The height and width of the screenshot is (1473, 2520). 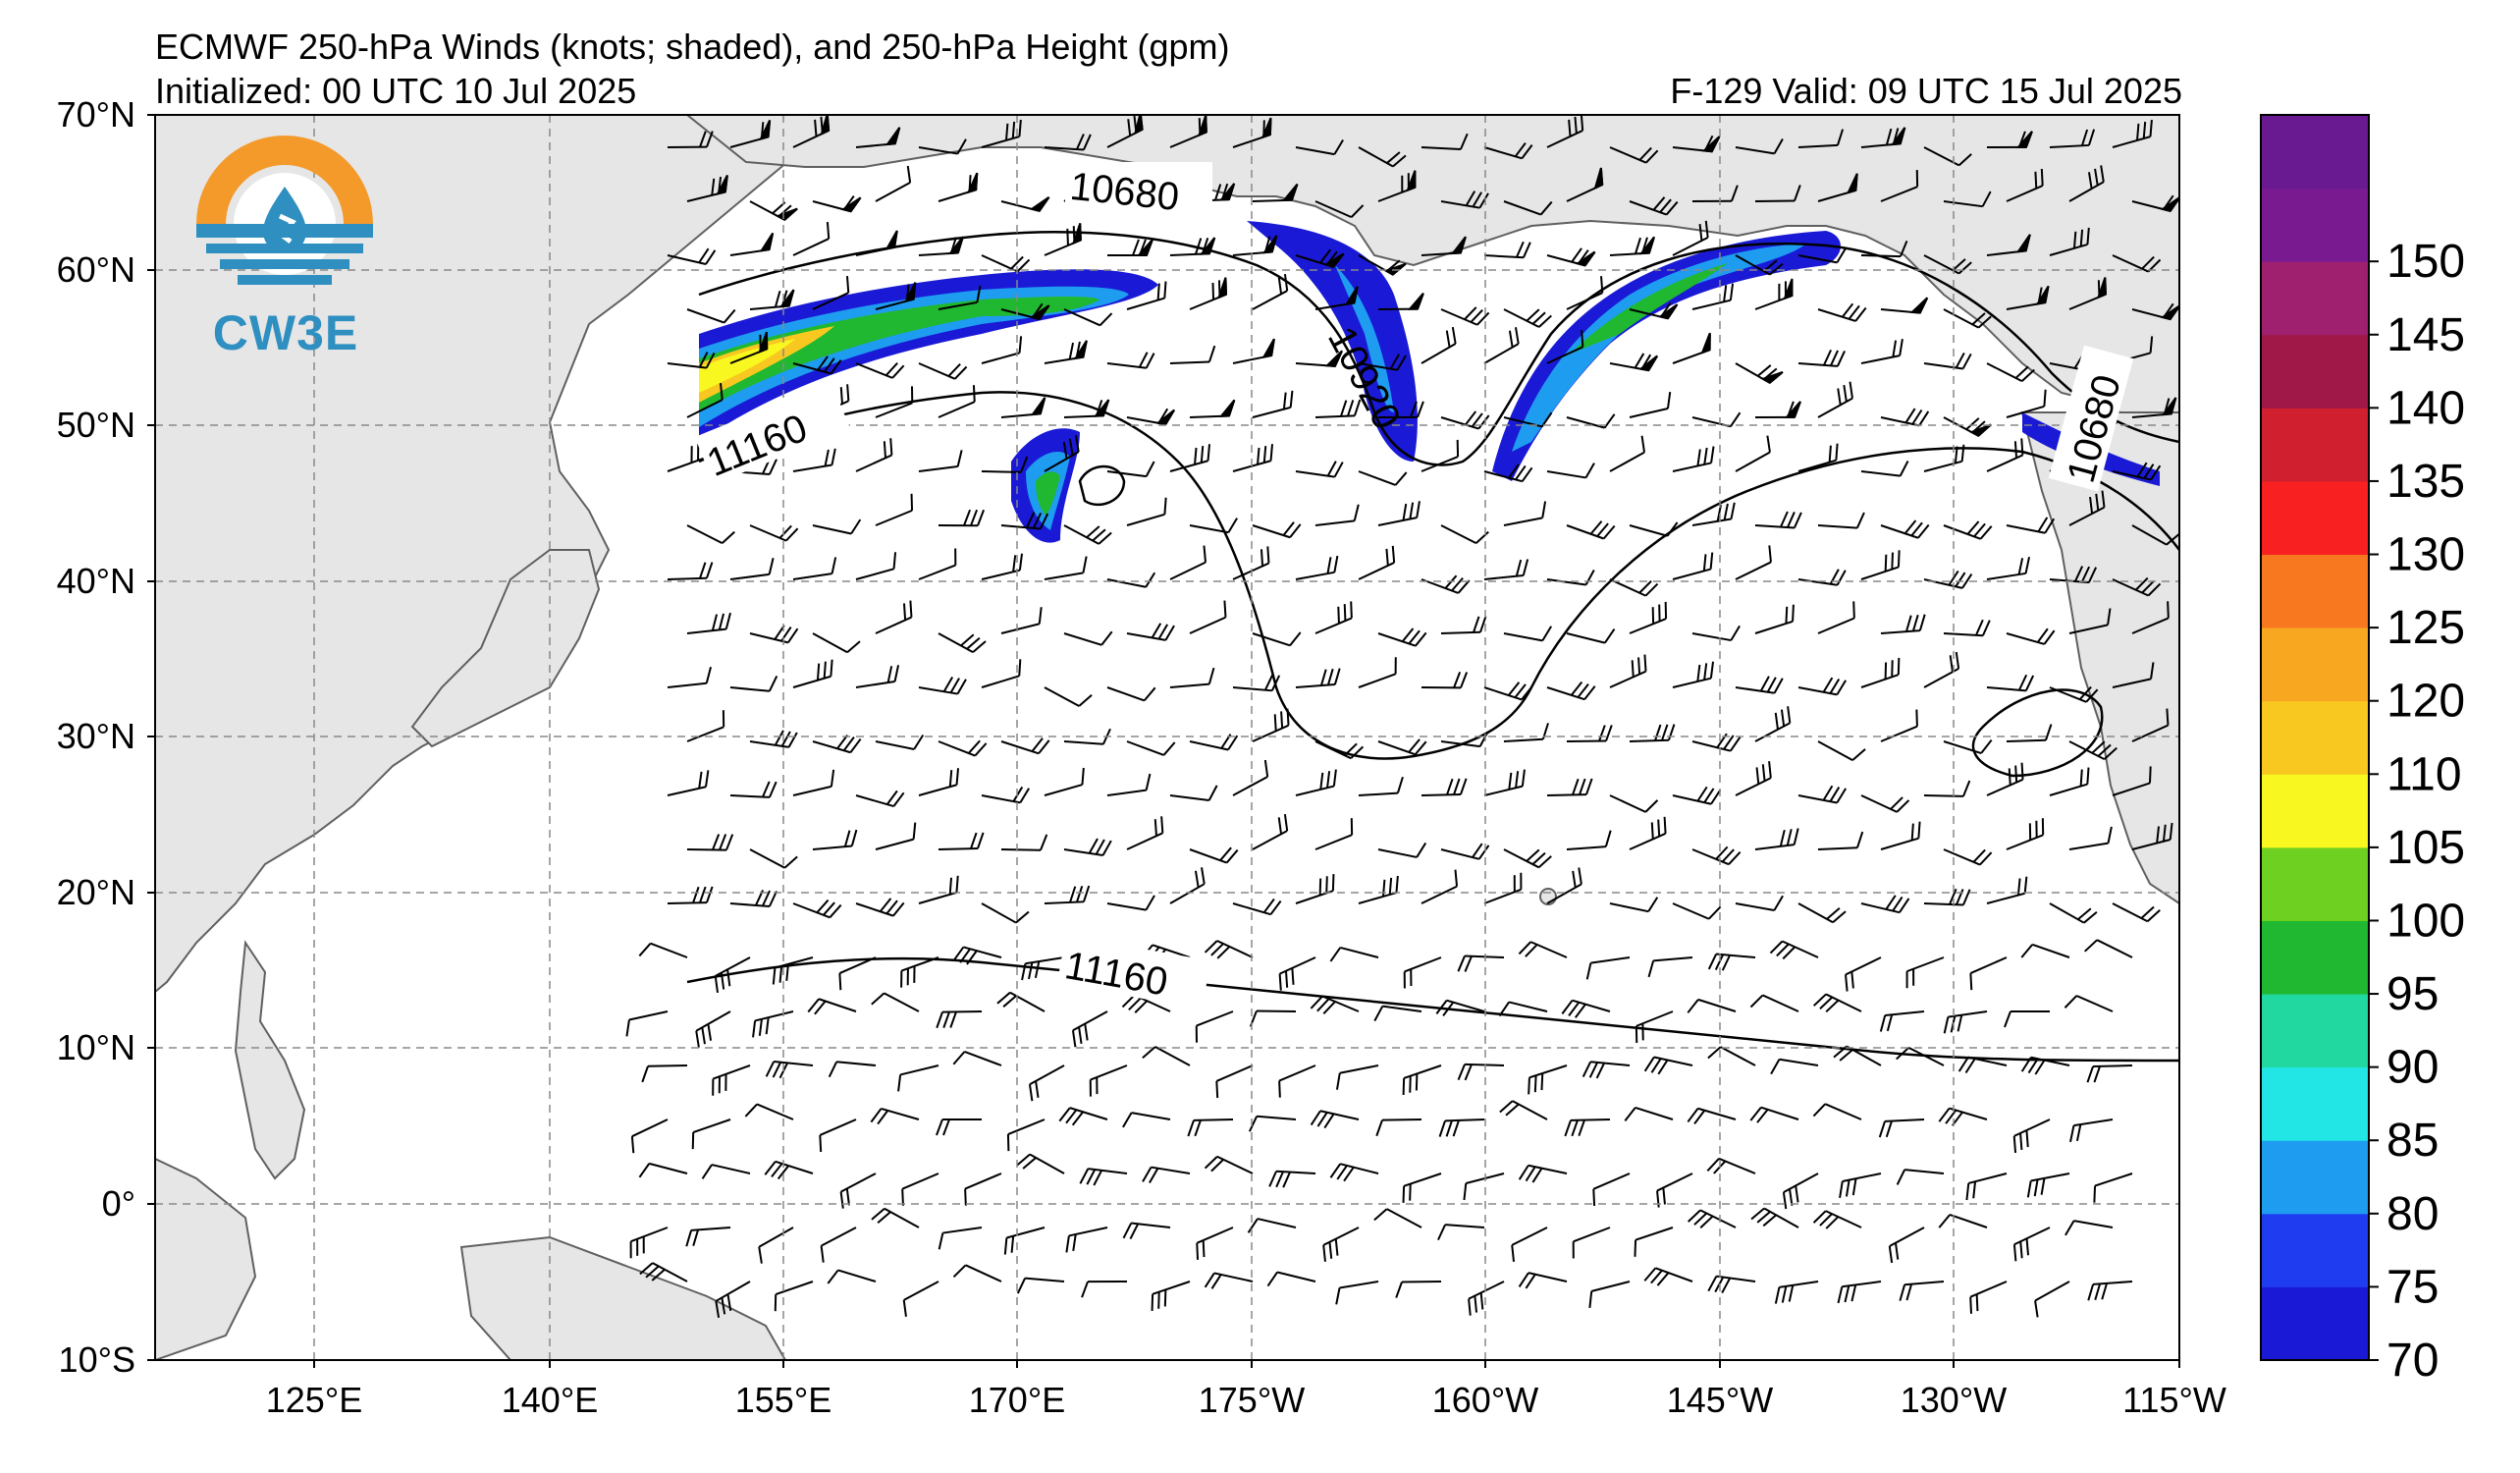 I want to click on colorbar-swatch, so click(x=2315, y=591).